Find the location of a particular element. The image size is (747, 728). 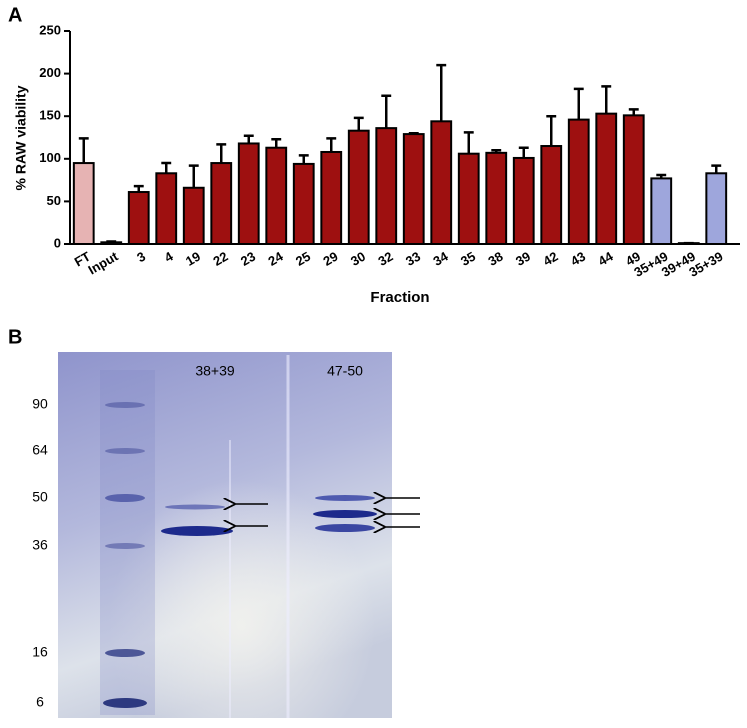

x-tick-label: 38 is located at coordinates (495, 259).